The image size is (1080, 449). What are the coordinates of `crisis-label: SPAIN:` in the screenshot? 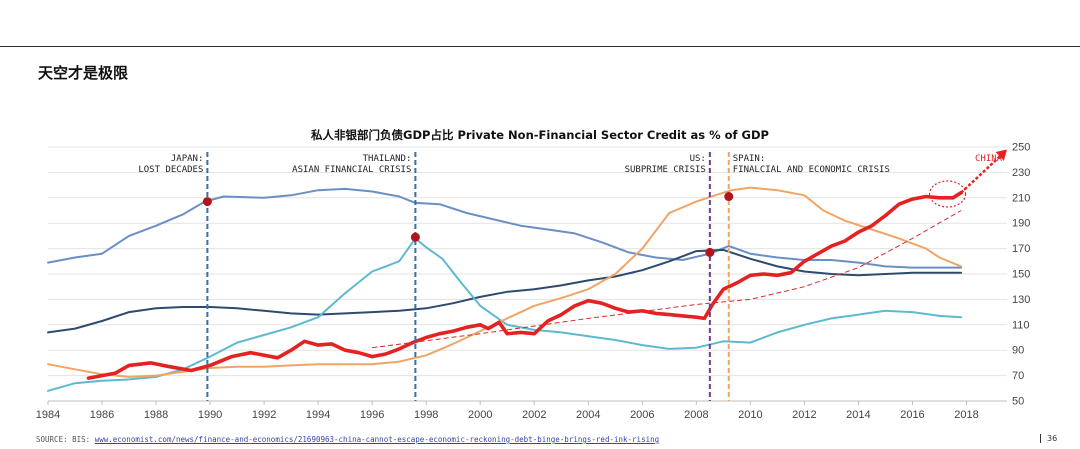 It's located at (749, 159).